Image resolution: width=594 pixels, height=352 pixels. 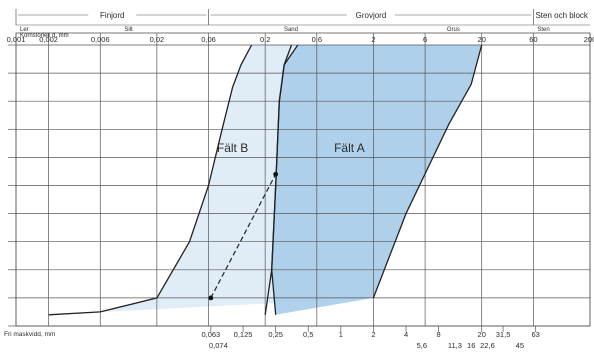 What do you see at coordinates (16, 39) in the screenshot?
I see `top-tick-label: 0,001` at bounding box center [16, 39].